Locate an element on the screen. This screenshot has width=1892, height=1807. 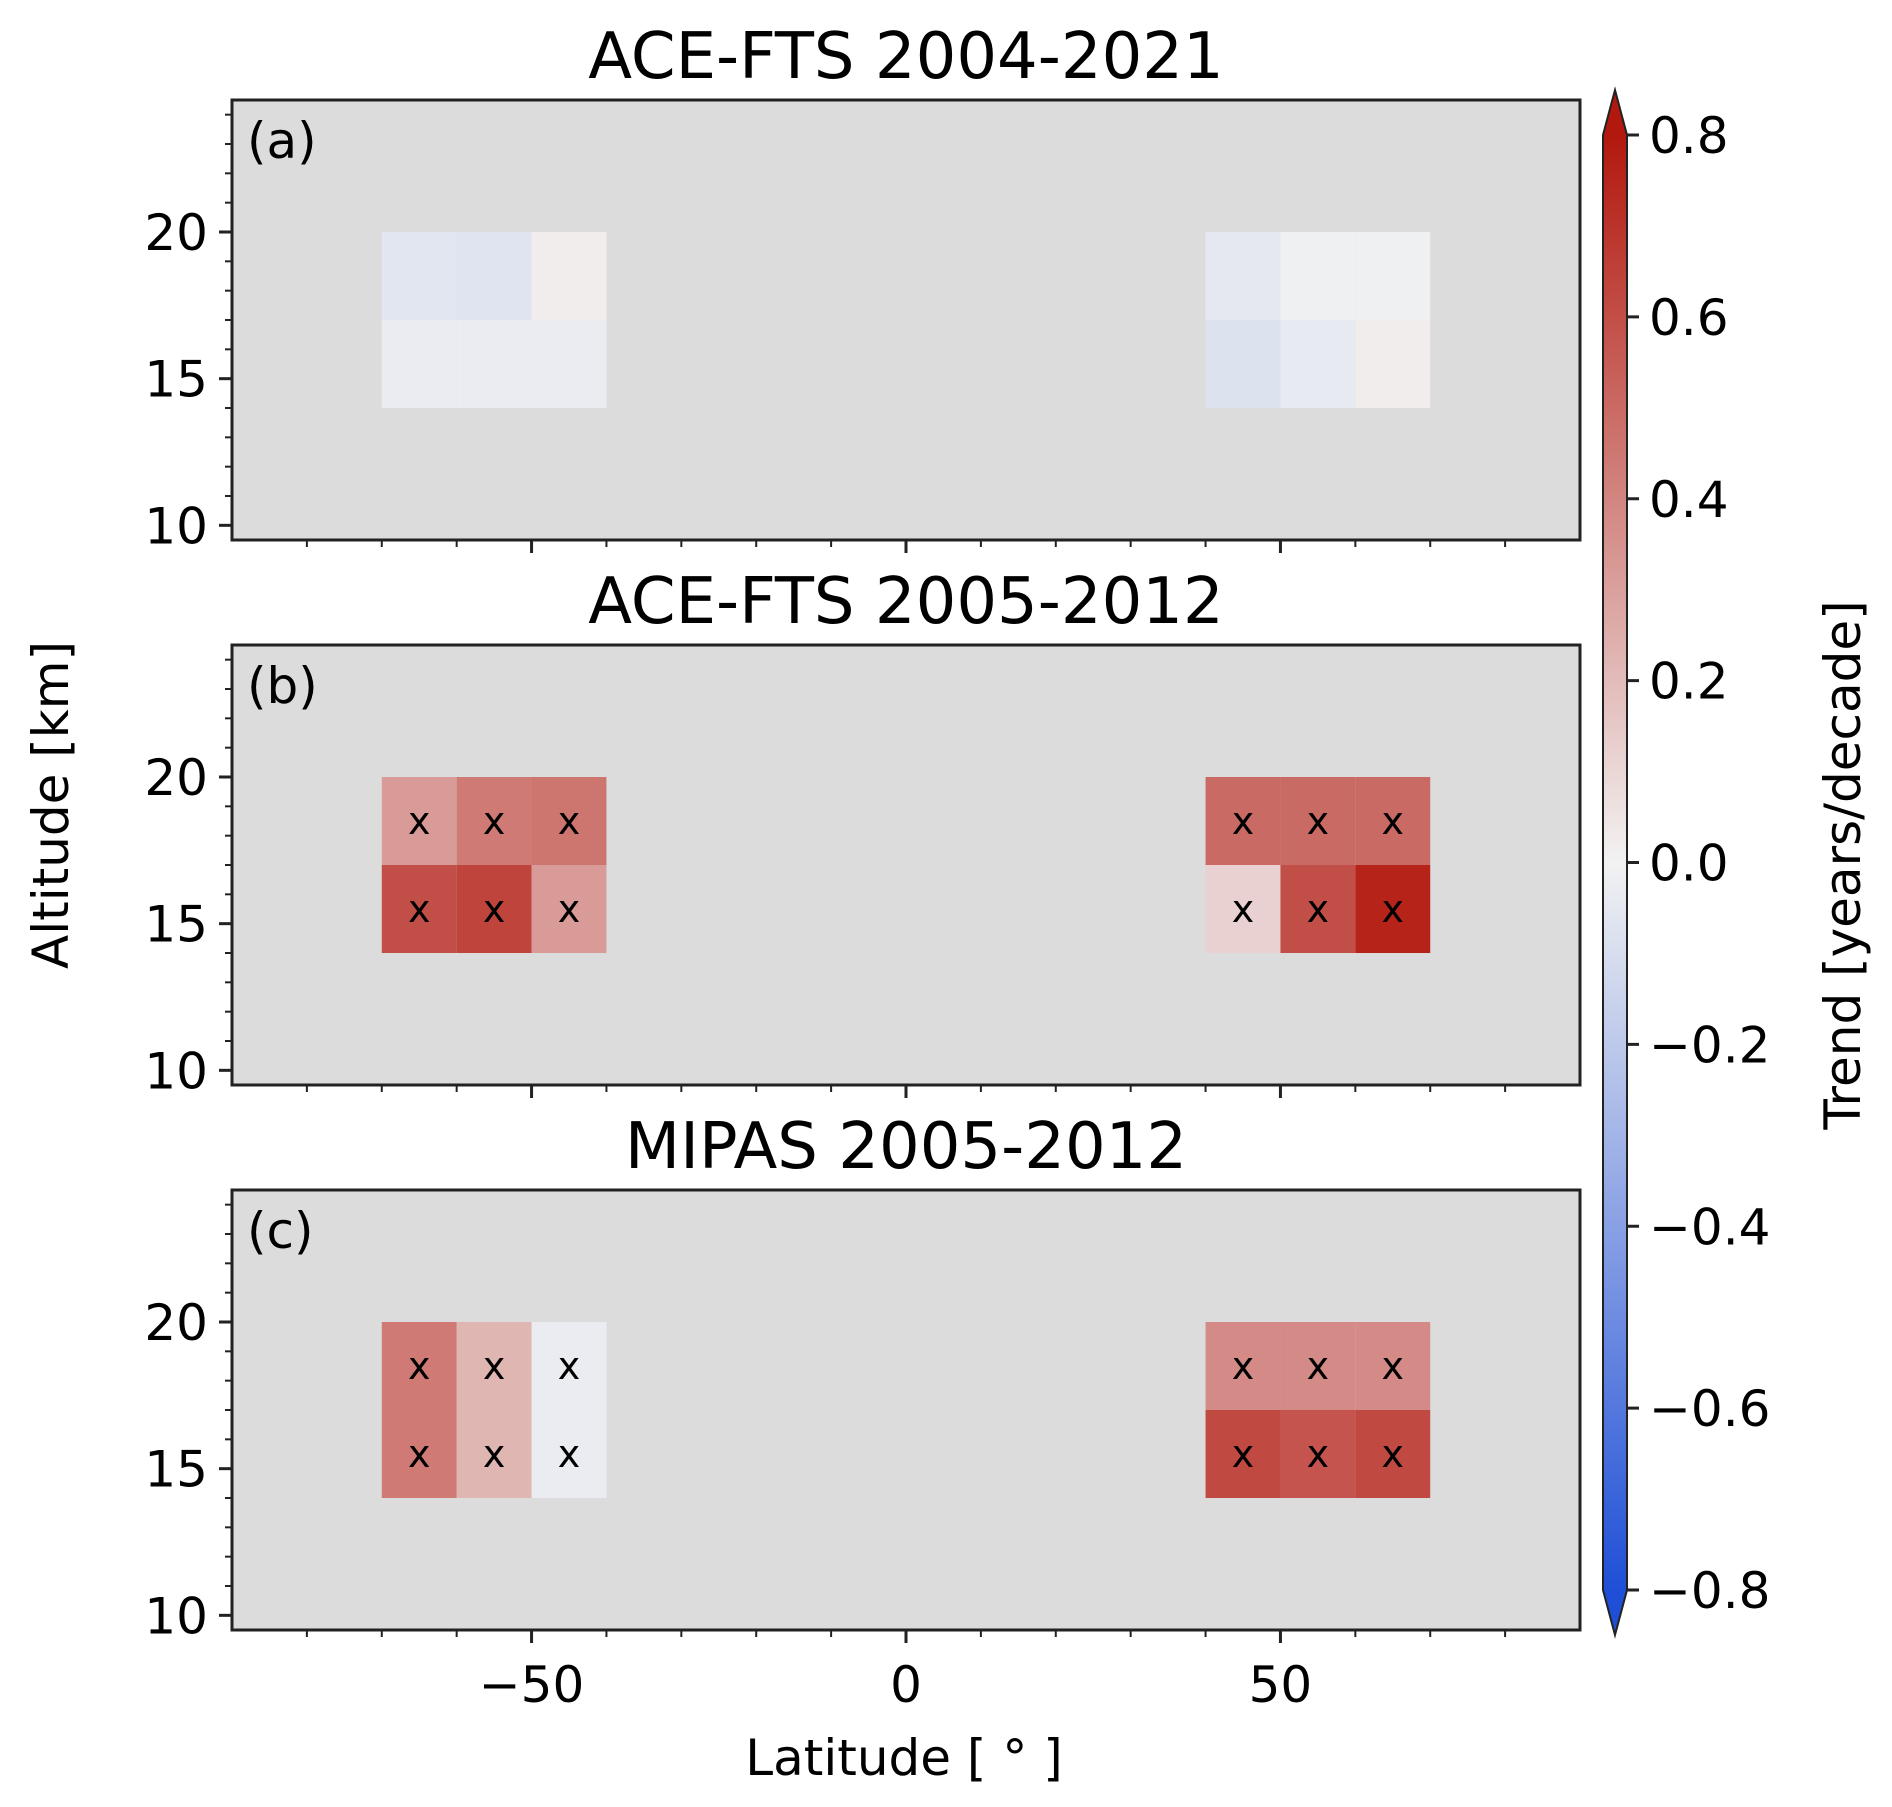
panel-title: ACE-FTS 2005-2012 is located at coordinates (905, 602).